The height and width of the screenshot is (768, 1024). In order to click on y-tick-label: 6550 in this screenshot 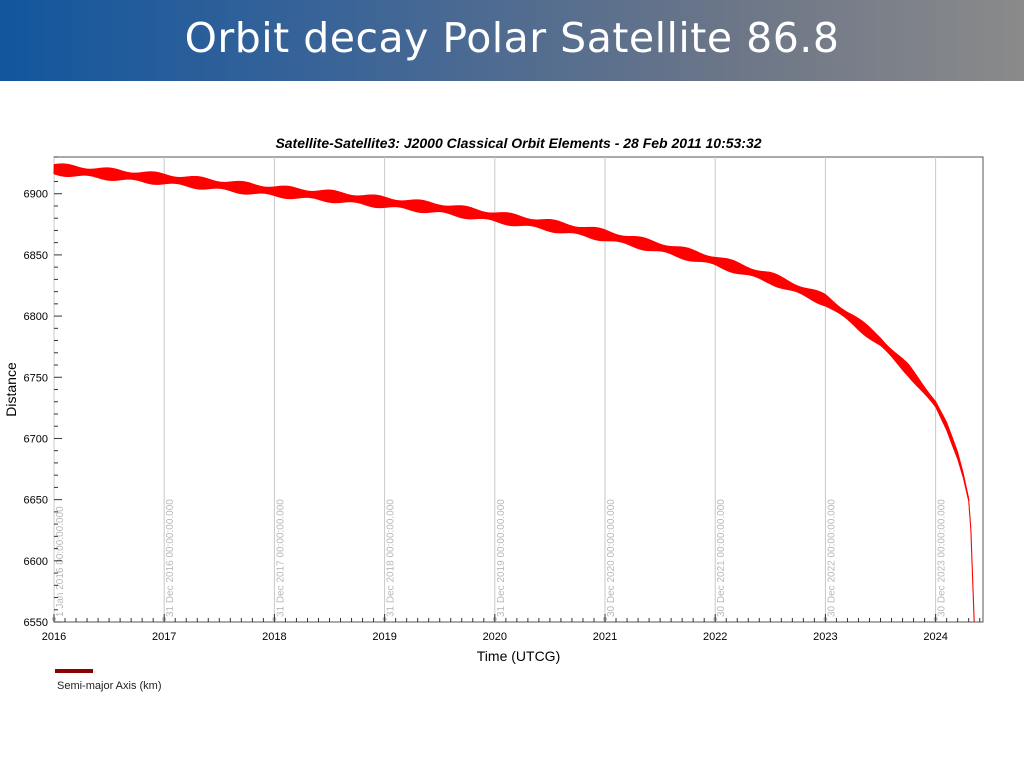, I will do `click(36, 623)`.